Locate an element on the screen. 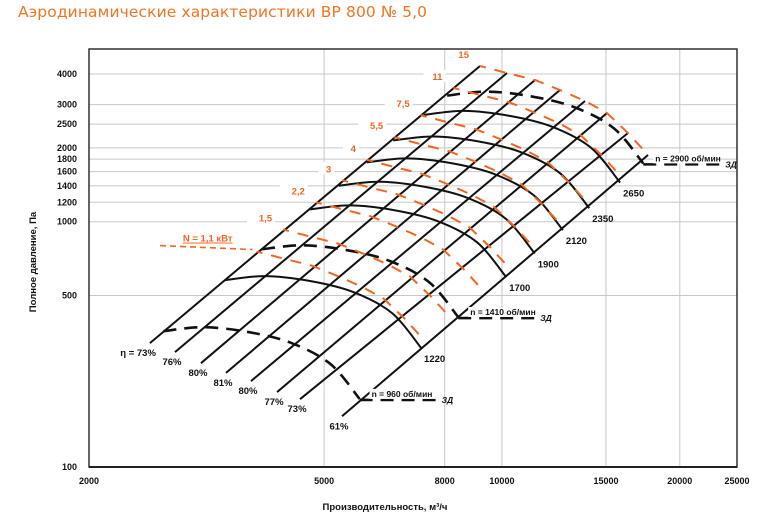 The height and width of the screenshot is (515, 768). power-label-leader is located at coordinates (206, 247).